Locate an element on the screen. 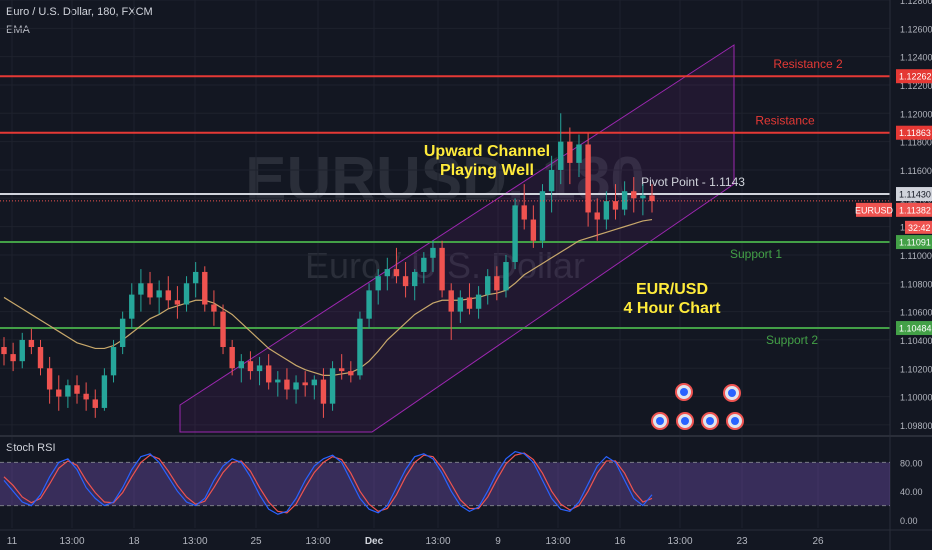 The height and width of the screenshot is (550, 932). level-badge-label: 1.12262 is located at coordinates (915, 77).